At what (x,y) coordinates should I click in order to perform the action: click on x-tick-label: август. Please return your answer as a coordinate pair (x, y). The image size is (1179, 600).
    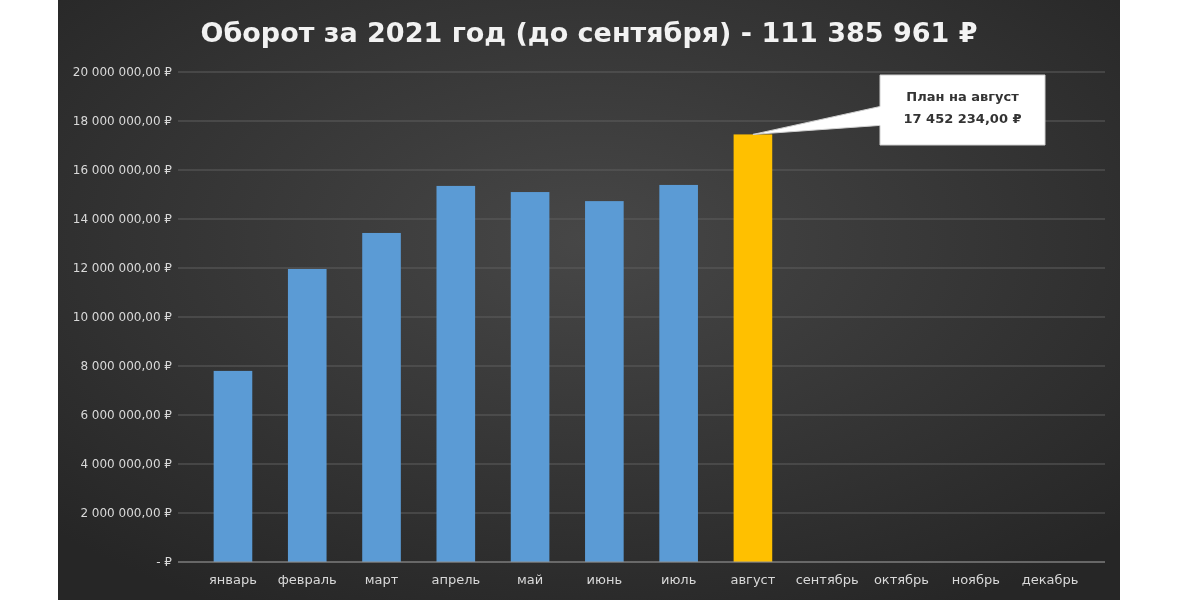
    Looking at the image, I should click on (753, 579).